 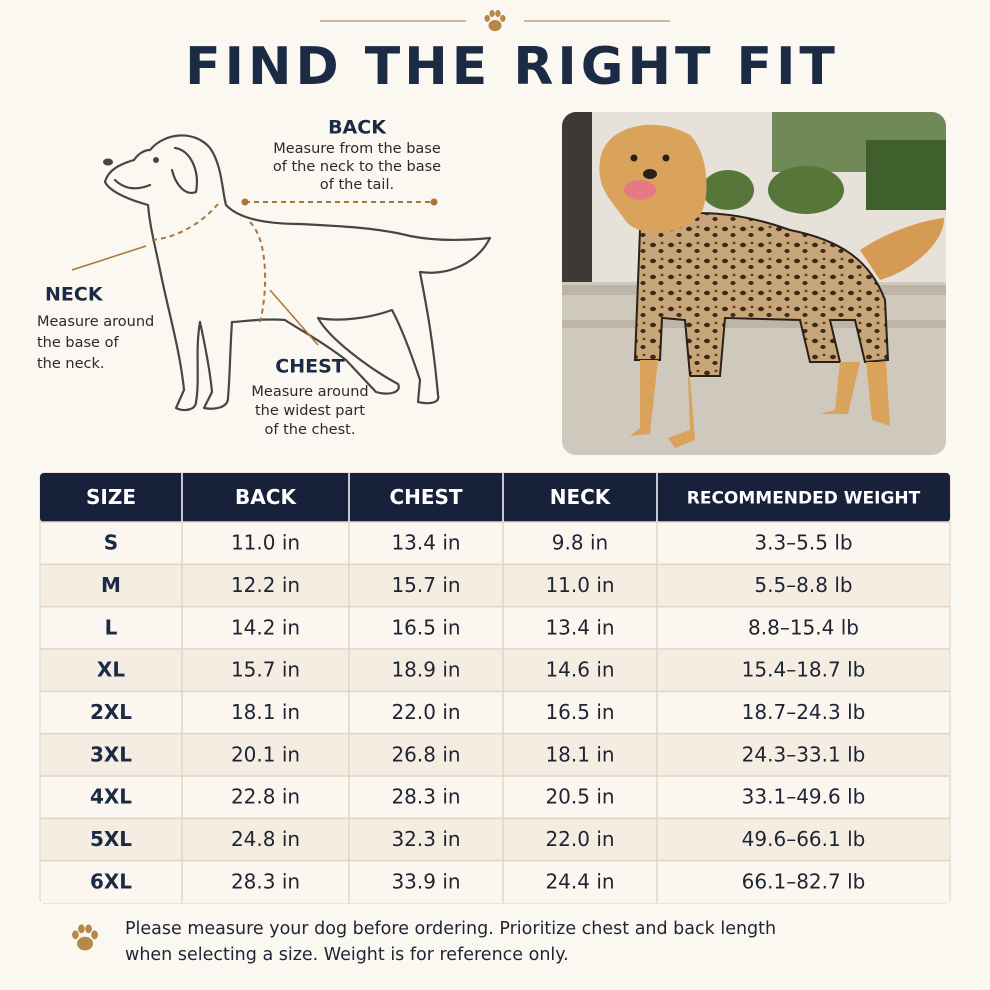 I want to click on chest-label: CHEST, so click(x=310, y=367).